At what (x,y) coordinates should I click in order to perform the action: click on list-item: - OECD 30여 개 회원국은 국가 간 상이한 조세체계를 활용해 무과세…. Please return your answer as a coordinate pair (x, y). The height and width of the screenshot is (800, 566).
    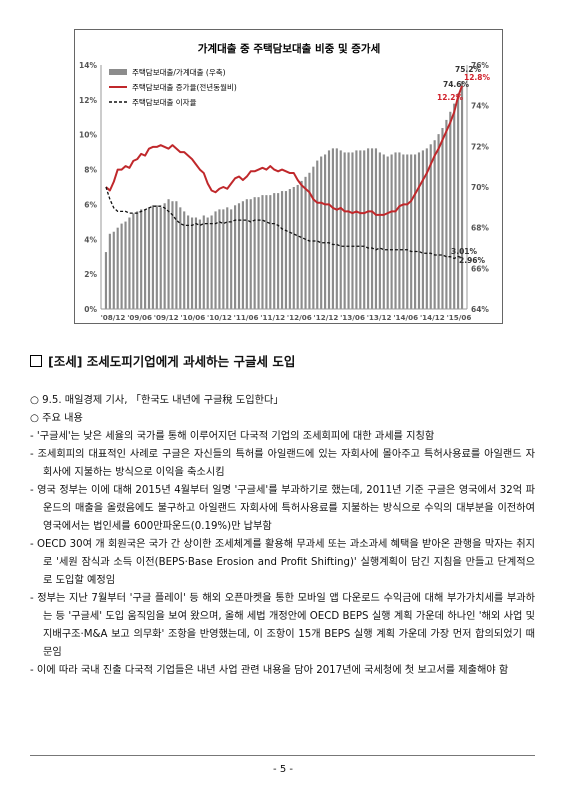
    Looking at the image, I should click on (282, 562).